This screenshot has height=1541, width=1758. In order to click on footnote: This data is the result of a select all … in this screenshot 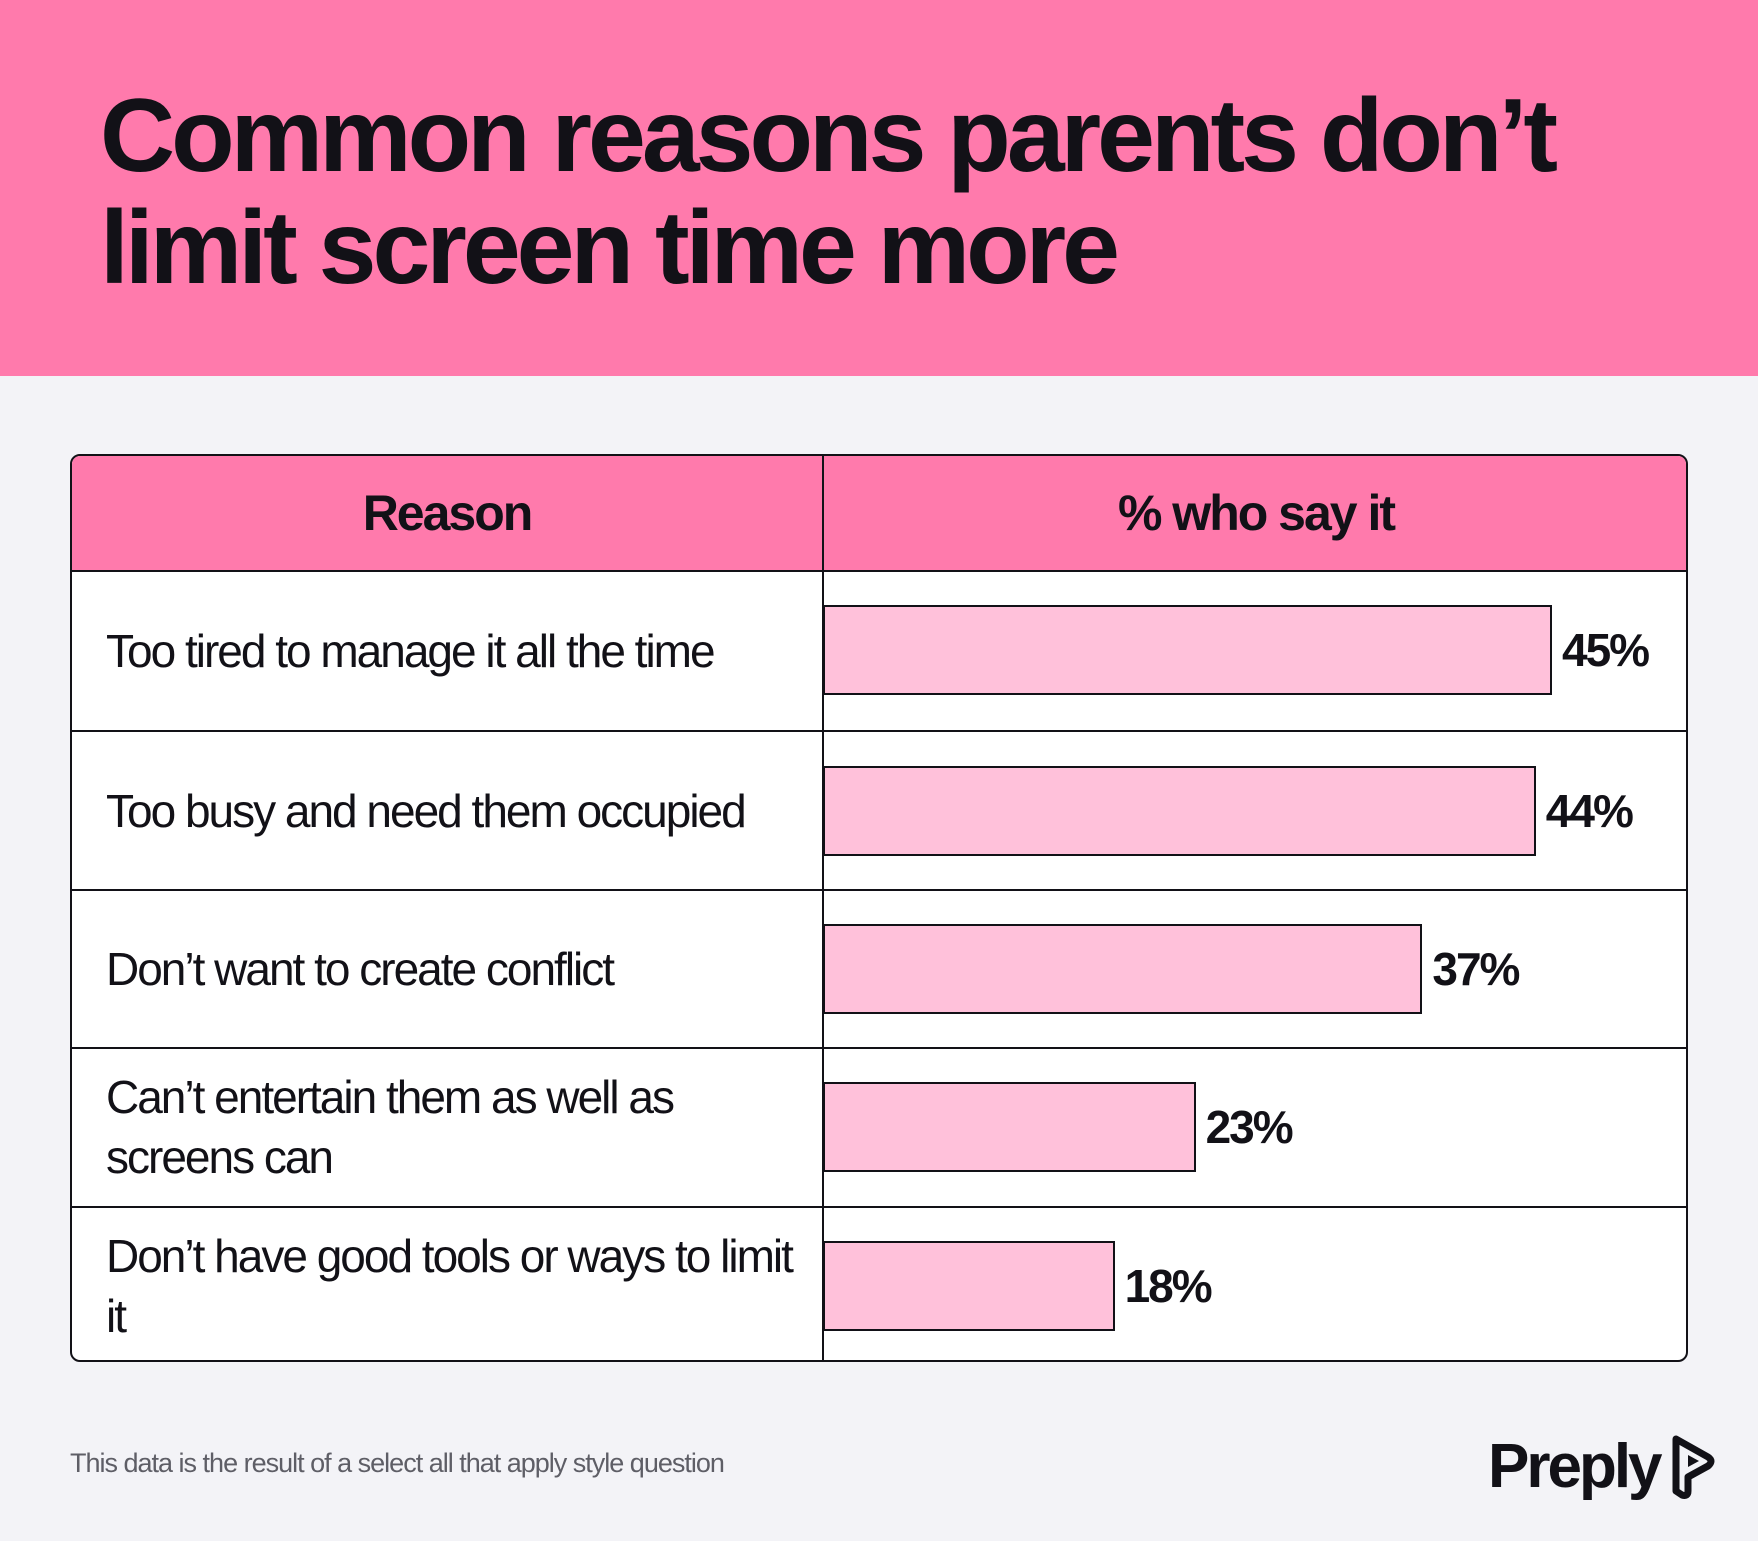, I will do `click(397, 1463)`.